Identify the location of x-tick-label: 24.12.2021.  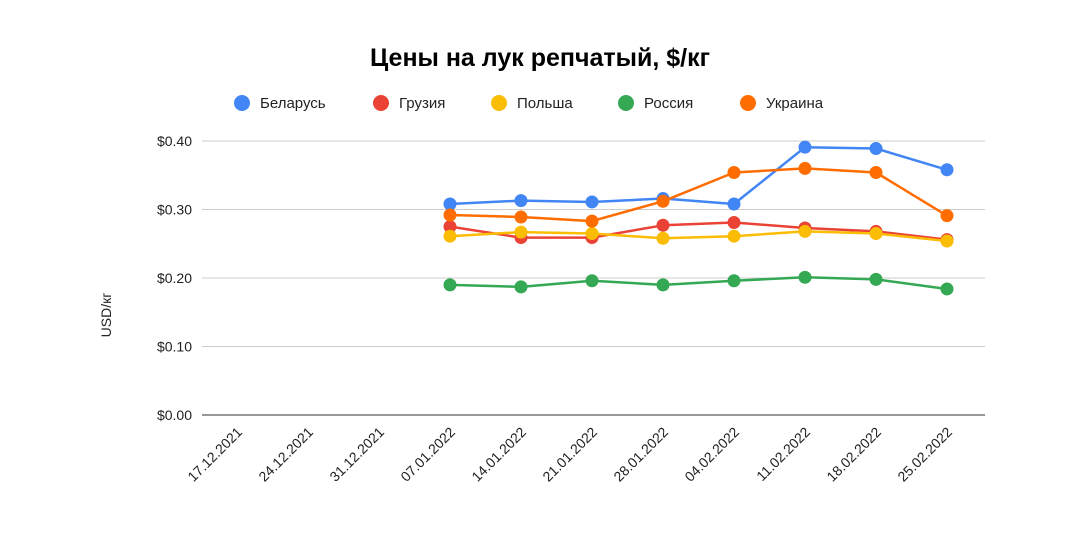
(285, 454).